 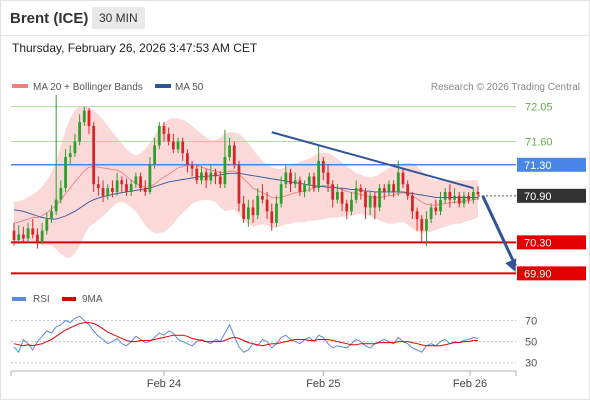 I want to click on ma20-line, so click(x=246, y=194).